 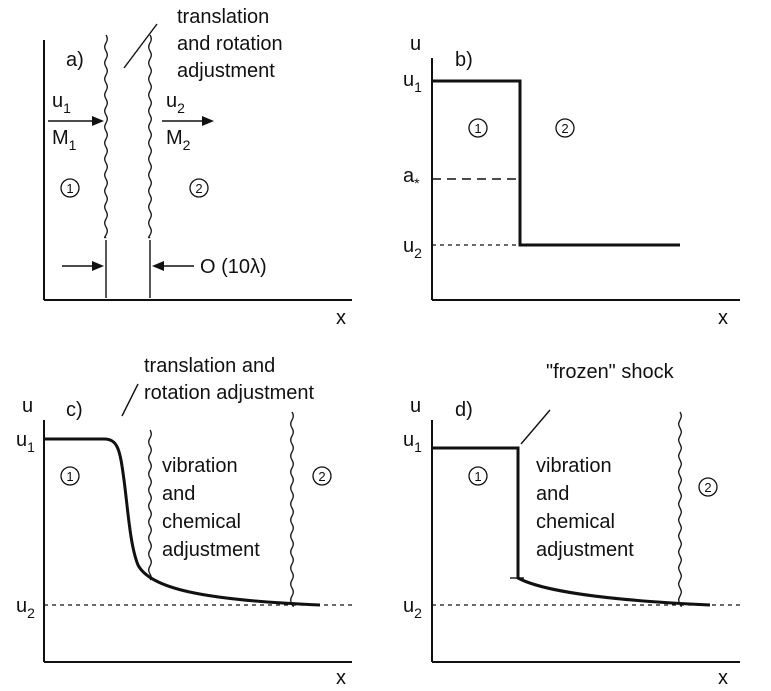 What do you see at coordinates (230, 44) in the screenshot?
I see `panel-a-note-line2: and rotation` at bounding box center [230, 44].